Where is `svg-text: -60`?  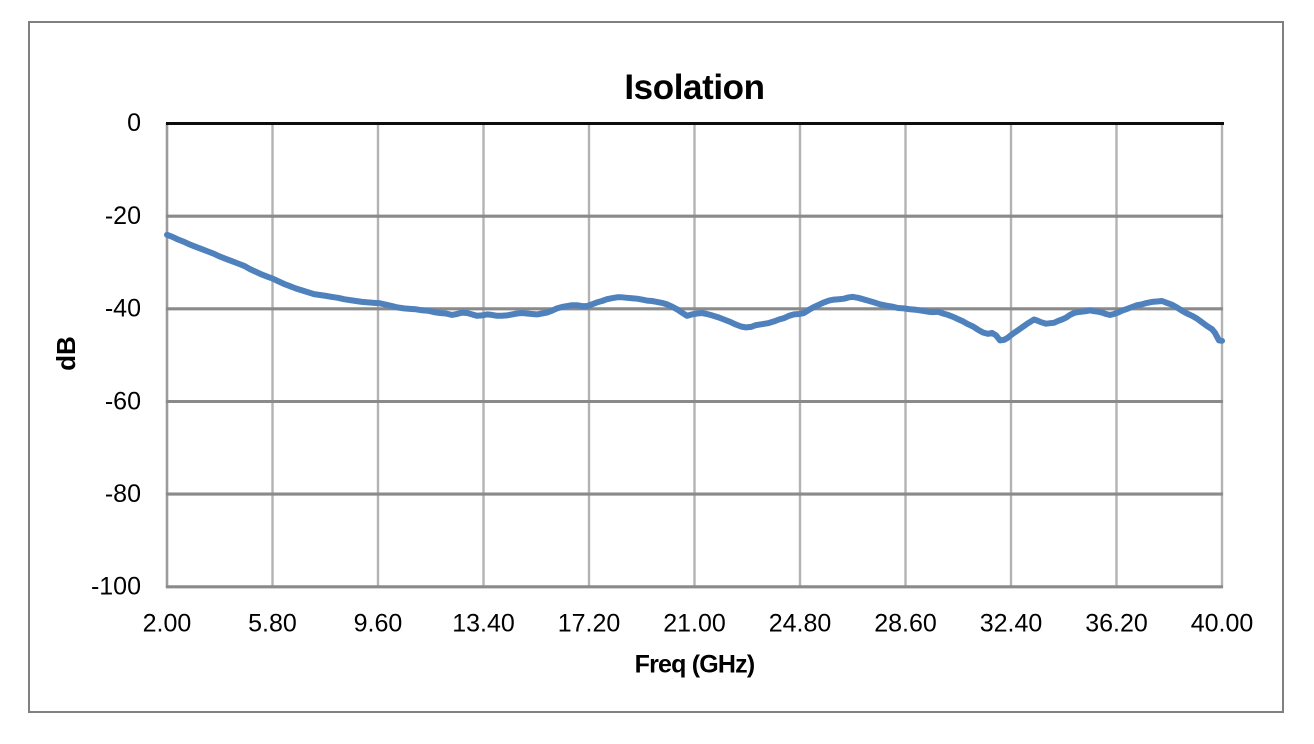 svg-text: -60 is located at coordinates (123, 401).